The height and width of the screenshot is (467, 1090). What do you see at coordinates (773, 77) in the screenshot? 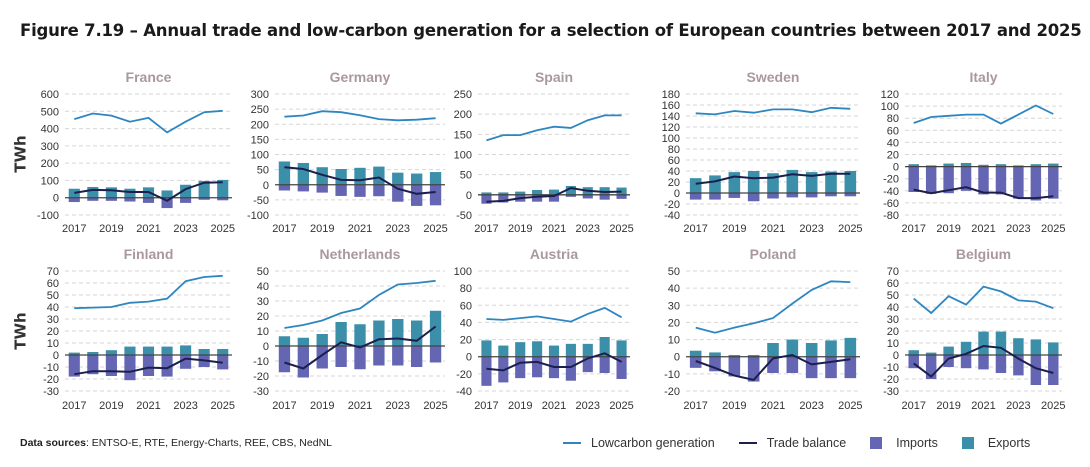
I see `panel-title: Sweden` at bounding box center [773, 77].